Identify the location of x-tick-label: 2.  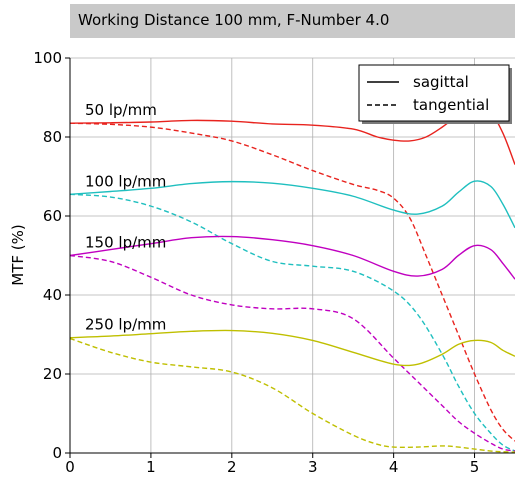
(232, 467).